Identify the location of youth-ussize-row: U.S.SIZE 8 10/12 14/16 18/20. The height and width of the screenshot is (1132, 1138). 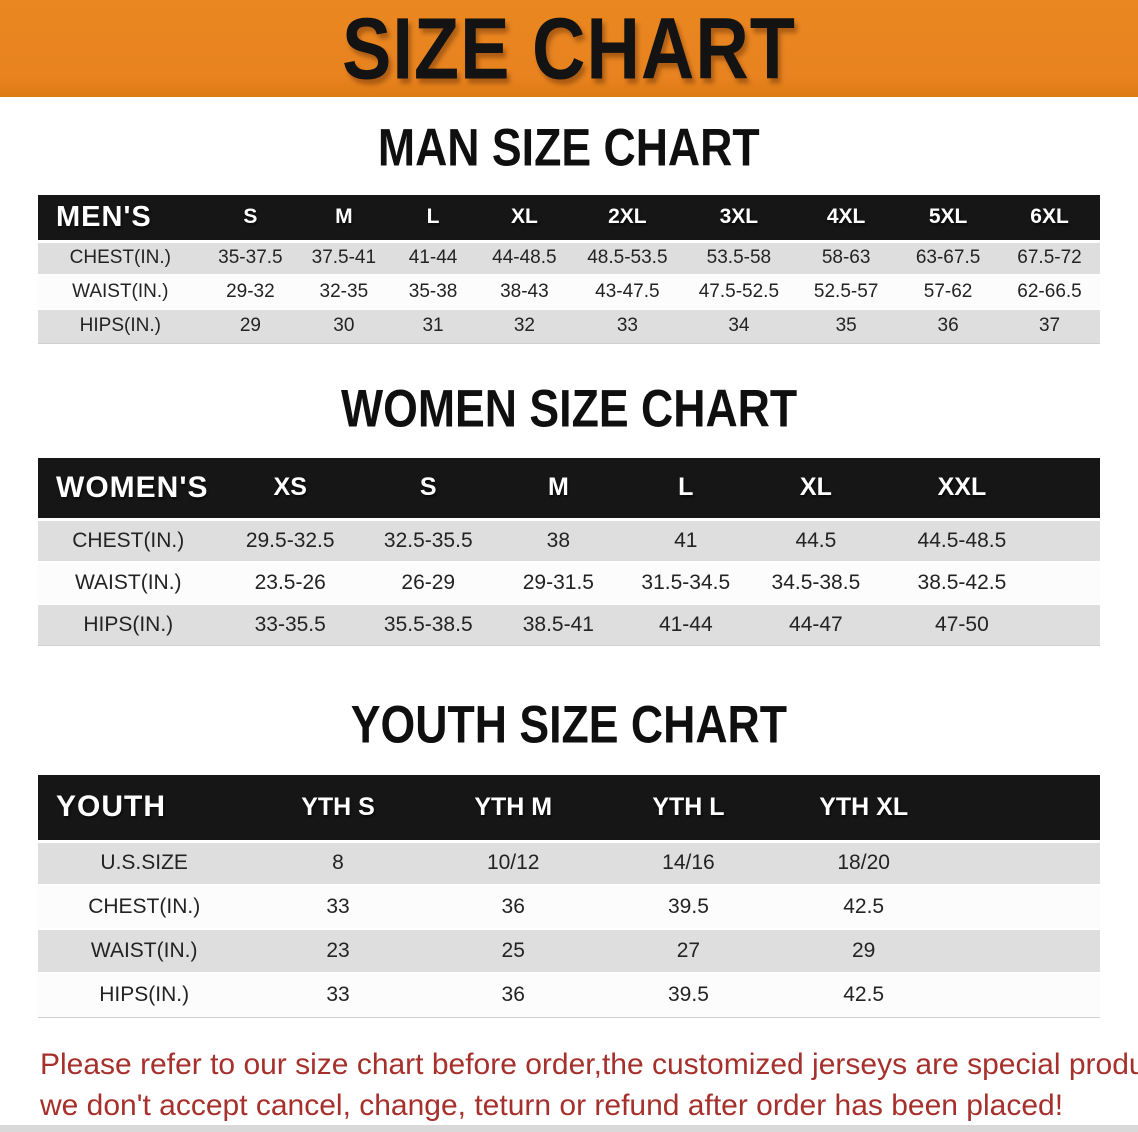
(569, 863).